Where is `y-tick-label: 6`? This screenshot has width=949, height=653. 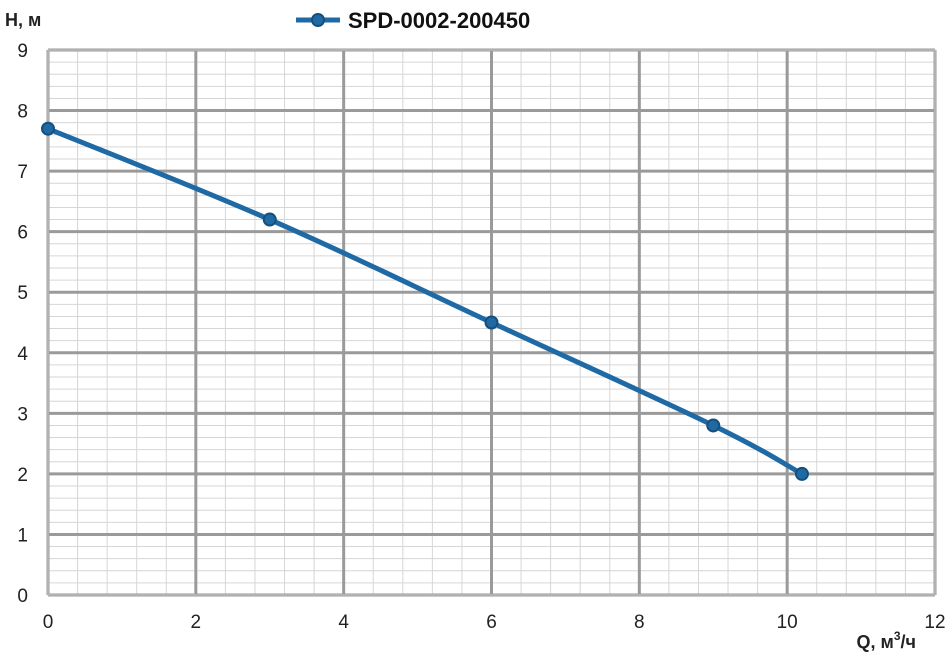
y-tick-label: 6 is located at coordinates (22, 233).